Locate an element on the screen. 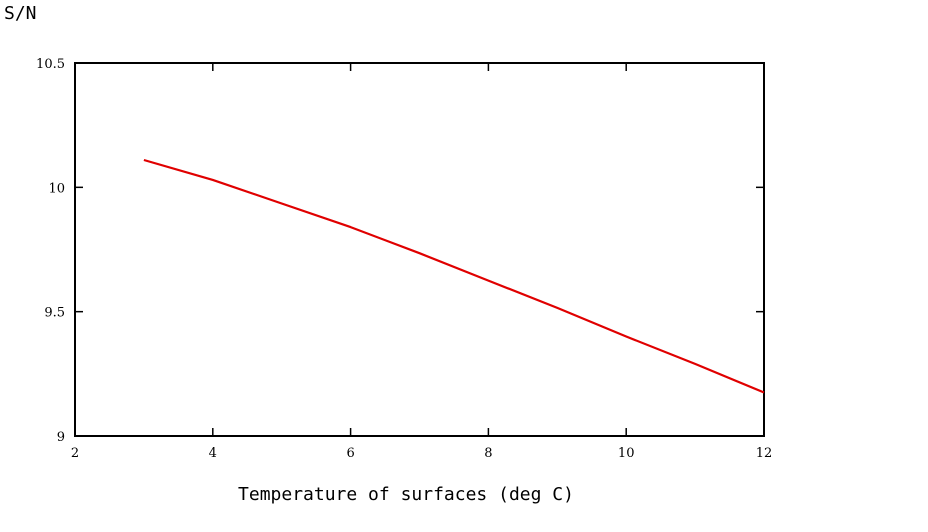 The width and height of the screenshot is (928, 532). x-tick-label: 6 is located at coordinates (350, 453).